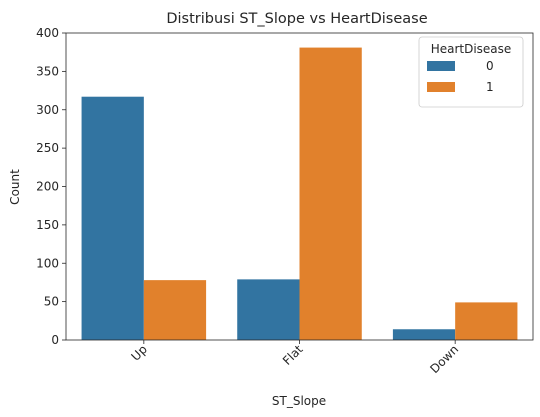 The width and height of the screenshot is (540, 417). Describe the element at coordinates (296, 19) in the screenshot. I see `chart-title: Distribusi ST_Slope vs HeartDisease` at that location.